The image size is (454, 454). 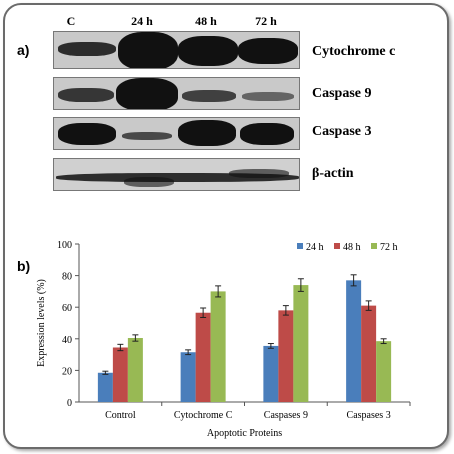 What do you see at coordinates (67, 277) in the screenshot?
I see `y-tick-label: 80` at bounding box center [67, 277].